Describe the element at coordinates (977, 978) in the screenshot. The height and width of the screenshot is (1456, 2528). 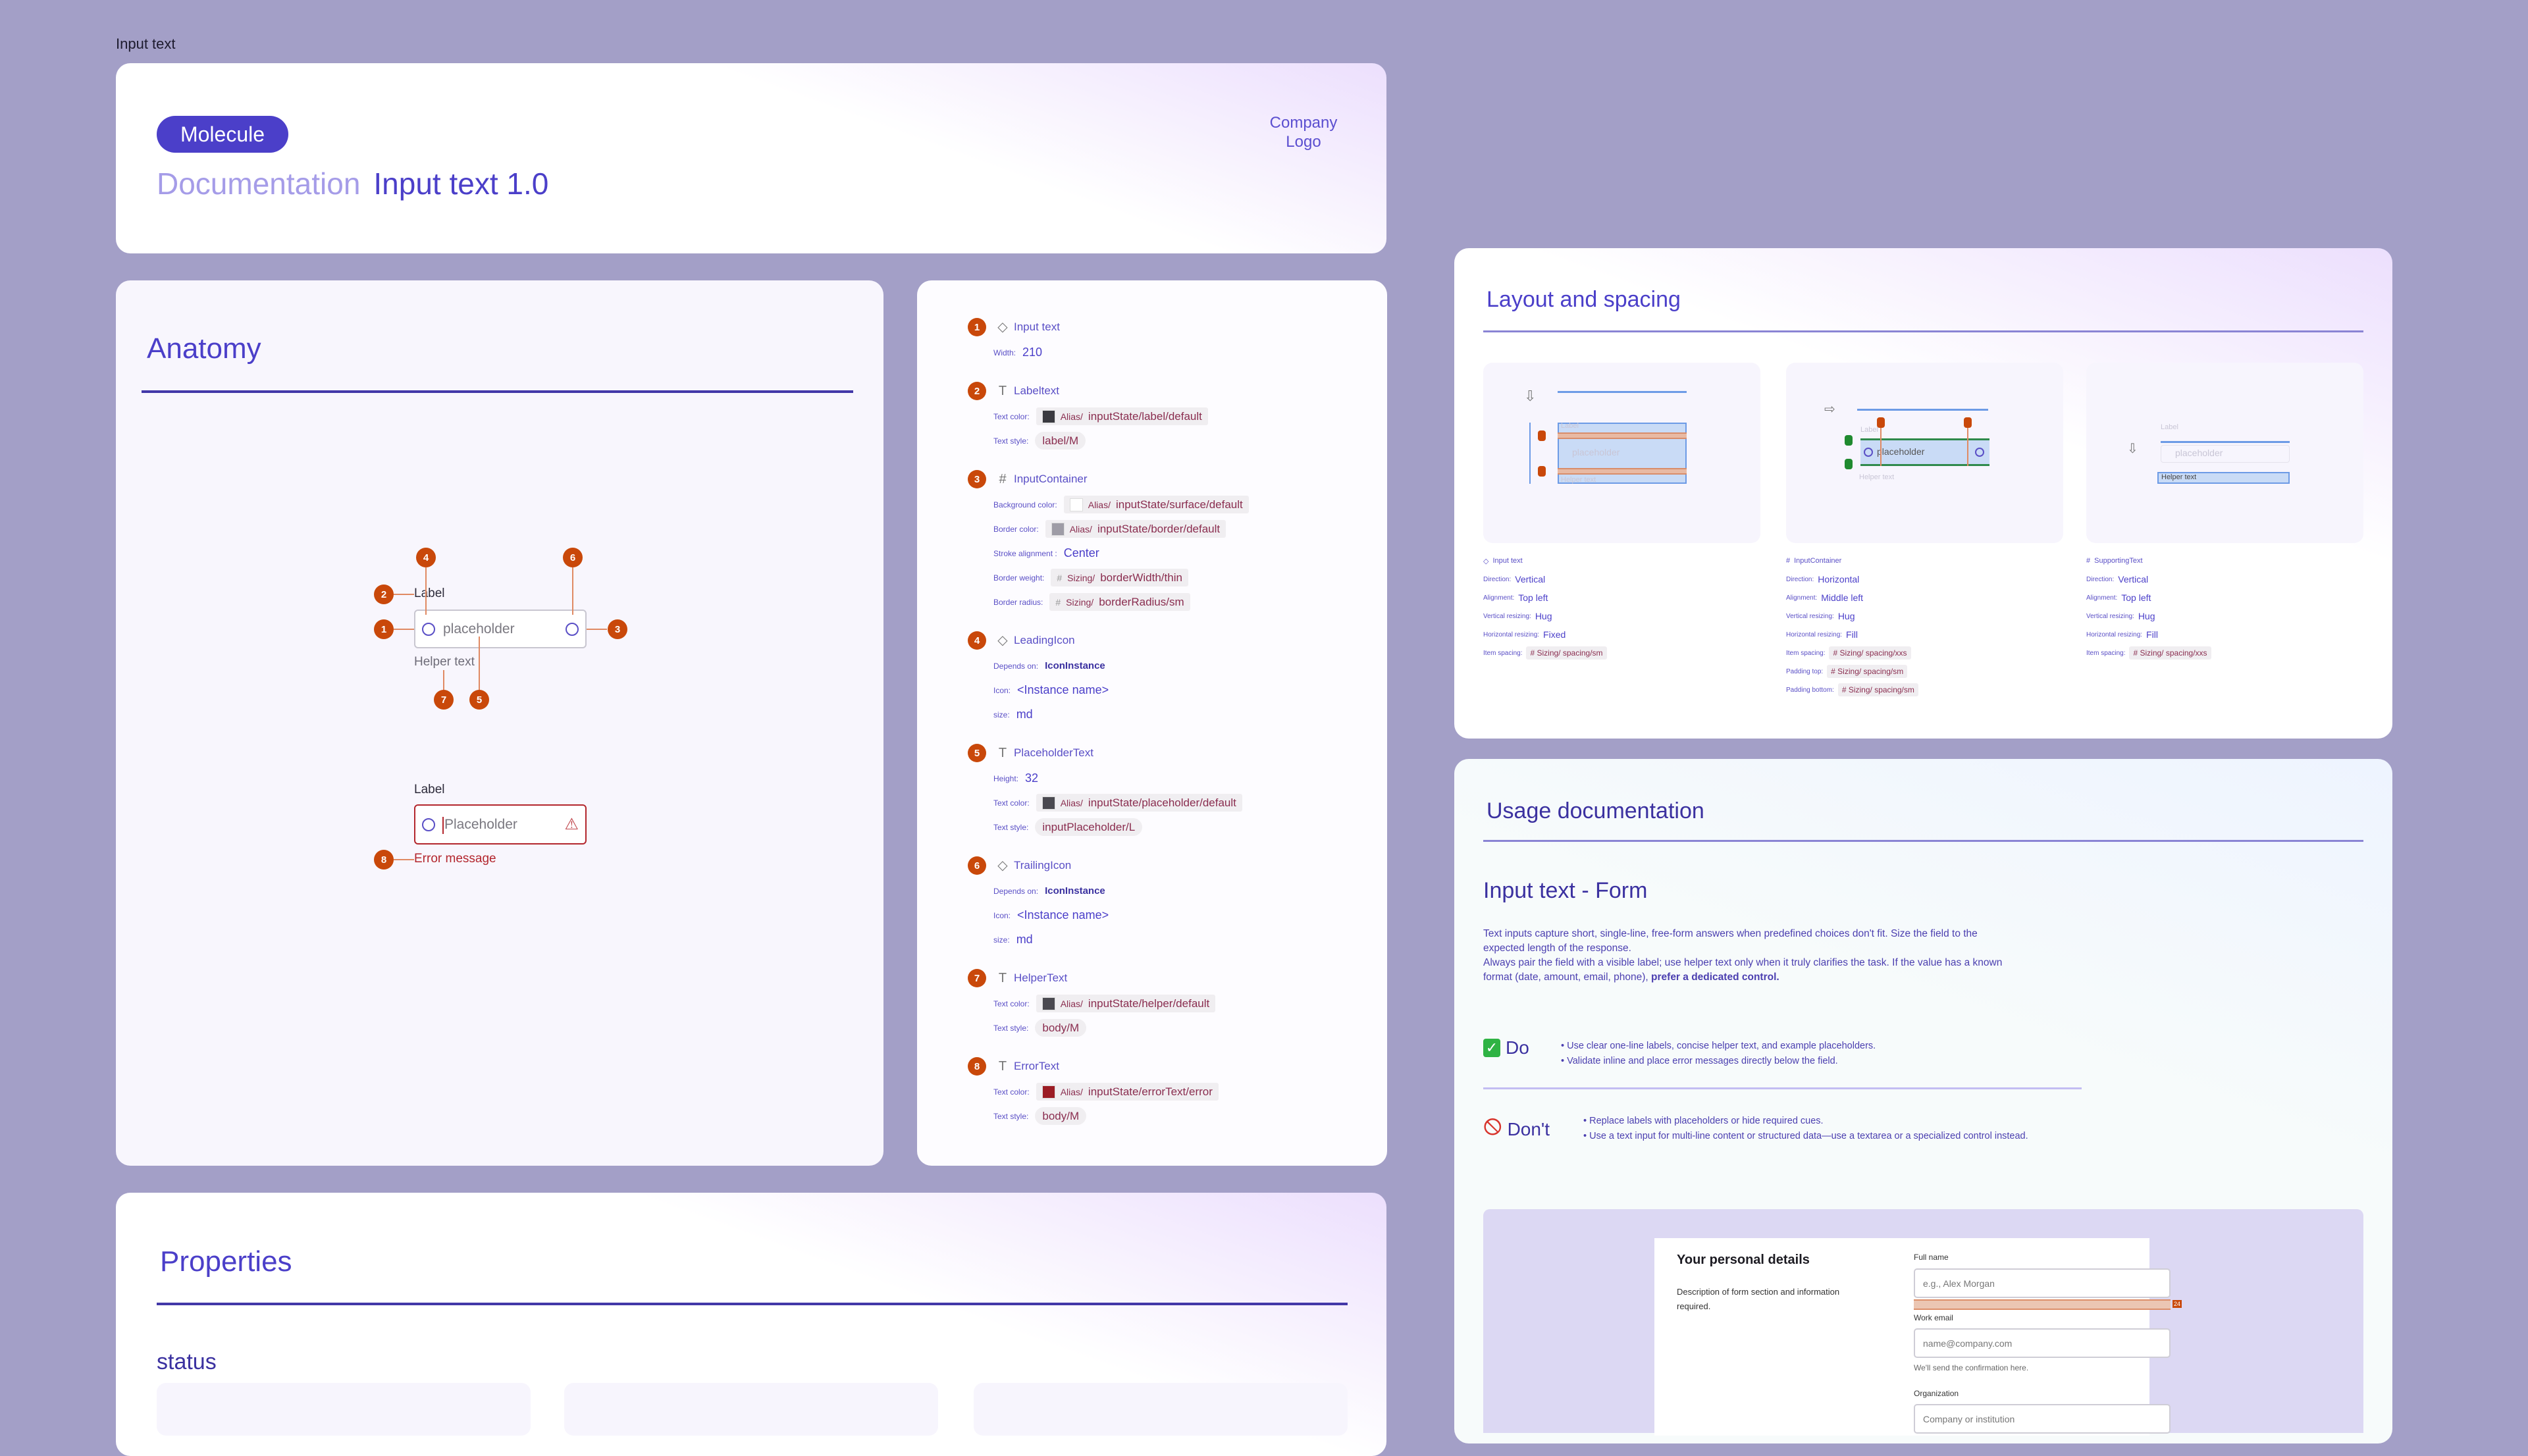
I see `spec-badge: 7` at that location.